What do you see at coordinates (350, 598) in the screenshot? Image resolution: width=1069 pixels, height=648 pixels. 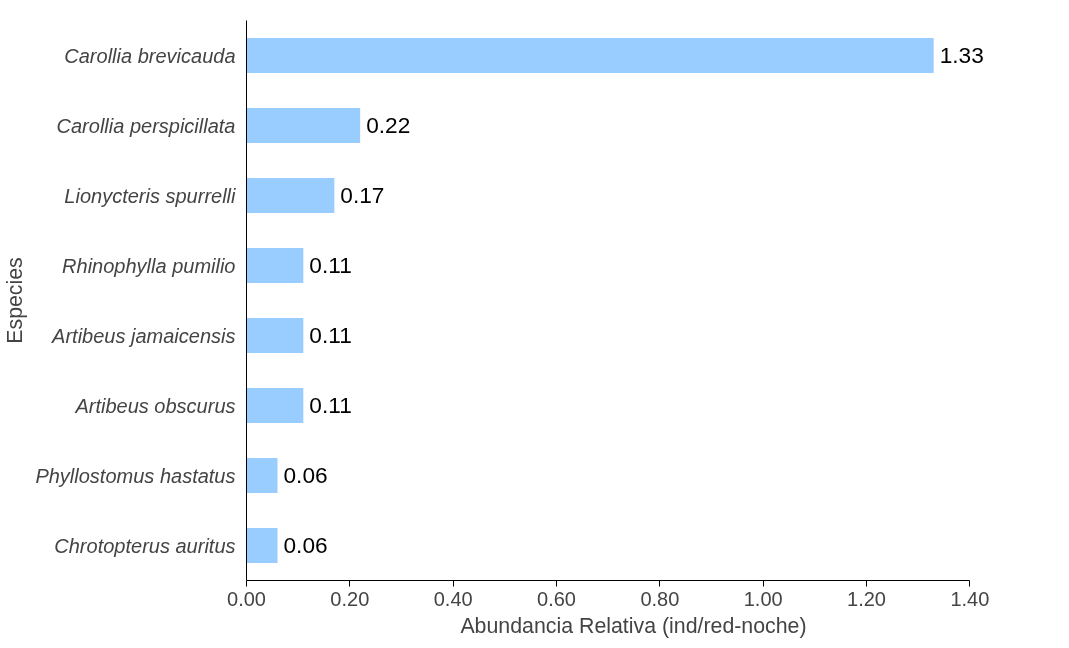 I see `x-tick-label: 0.20` at bounding box center [350, 598].